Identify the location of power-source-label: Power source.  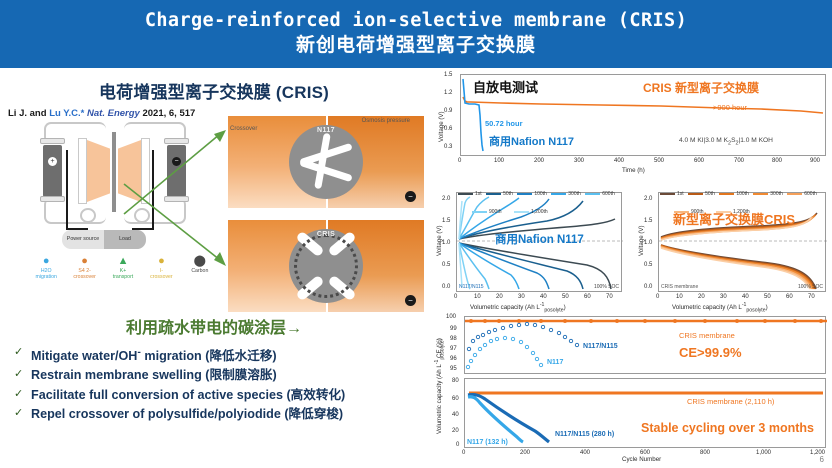
(83, 238).